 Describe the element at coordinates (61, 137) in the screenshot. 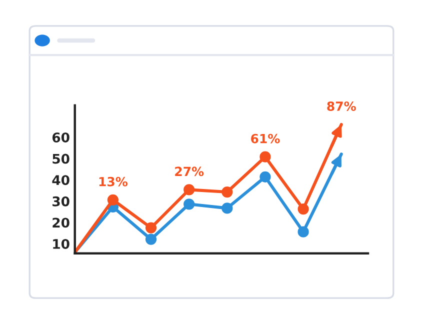

I see `y-tick-label: 60` at that location.